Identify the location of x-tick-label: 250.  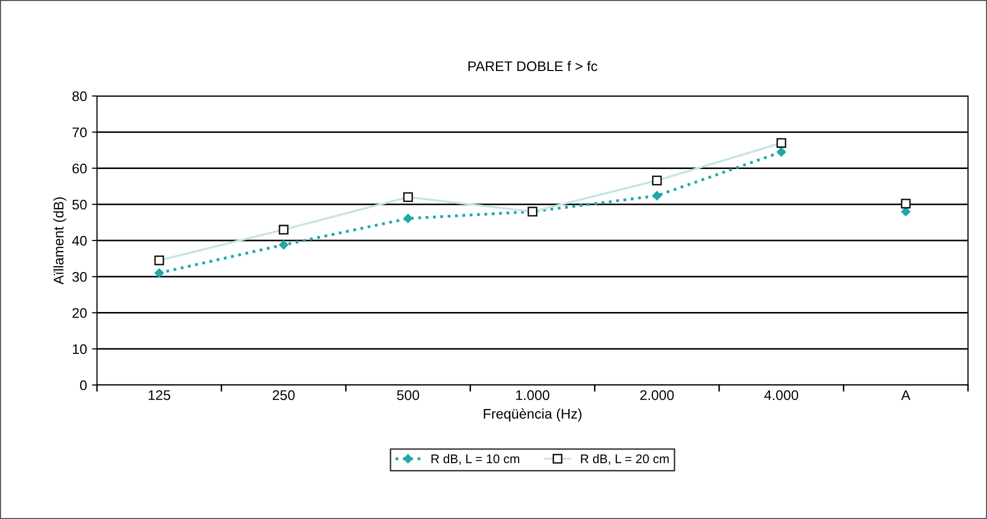
(283, 395).